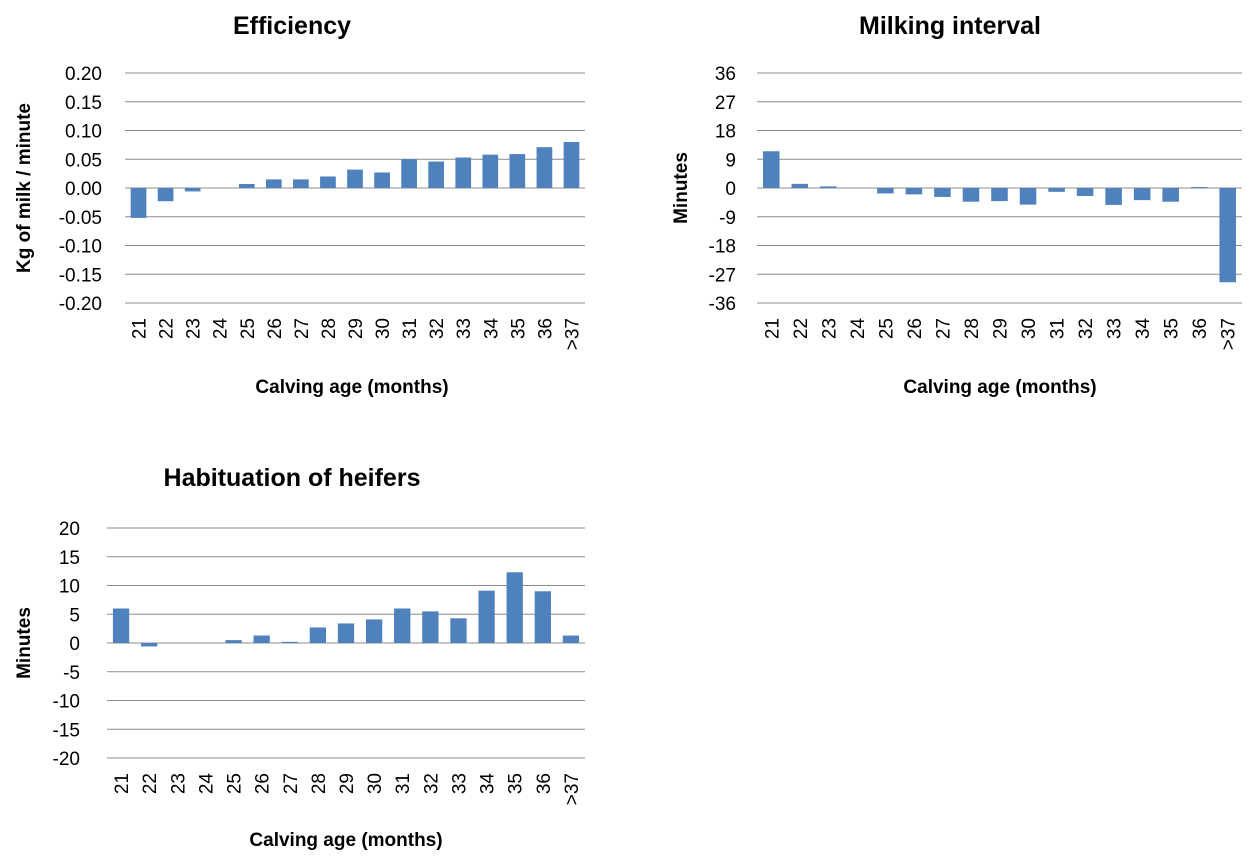 This screenshot has height=856, width=1254. What do you see at coordinates (730, 160) in the screenshot?
I see `y-tick-label: 9` at bounding box center [730, 160].